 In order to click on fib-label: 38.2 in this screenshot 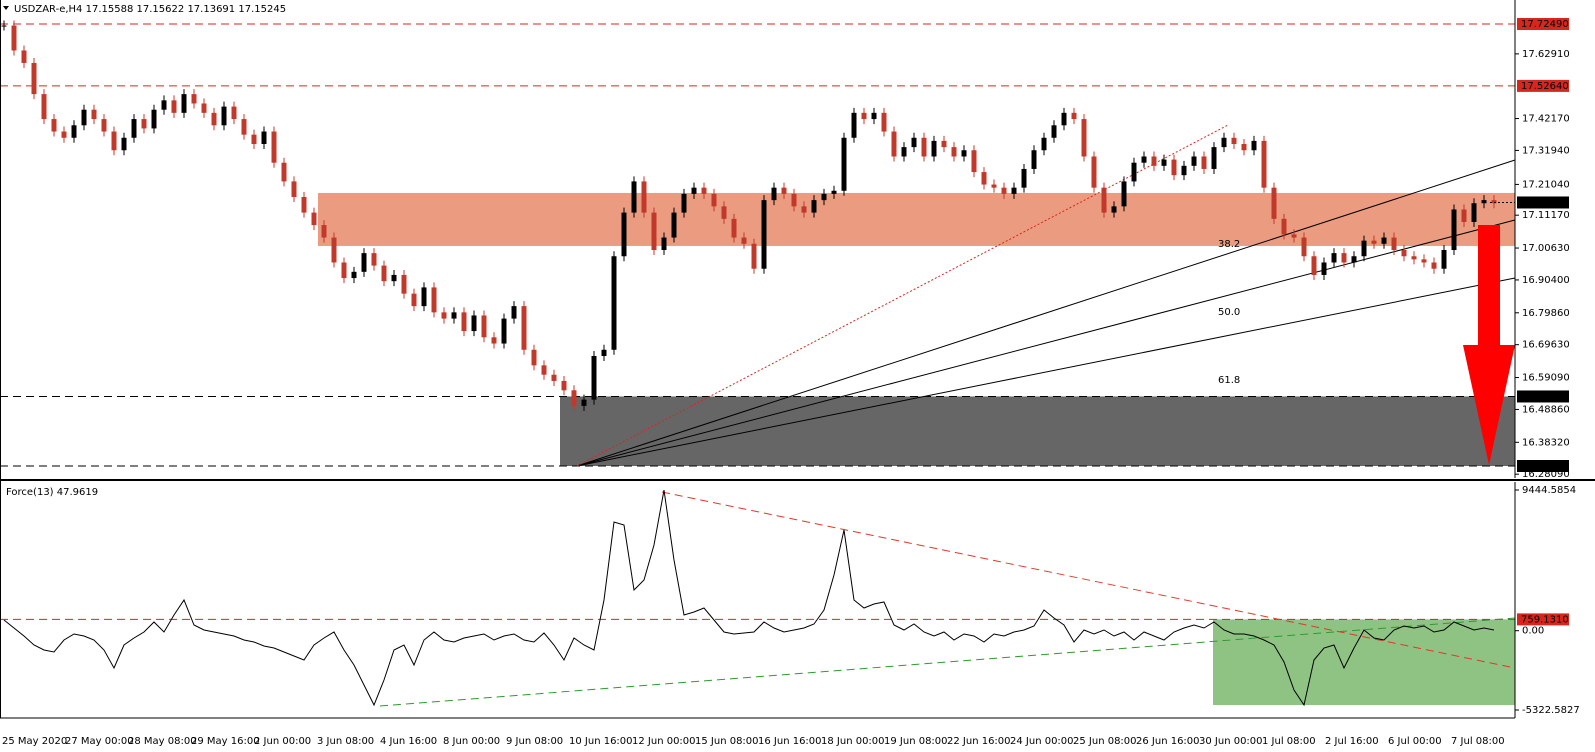, I will do `click(1229, 244)`.